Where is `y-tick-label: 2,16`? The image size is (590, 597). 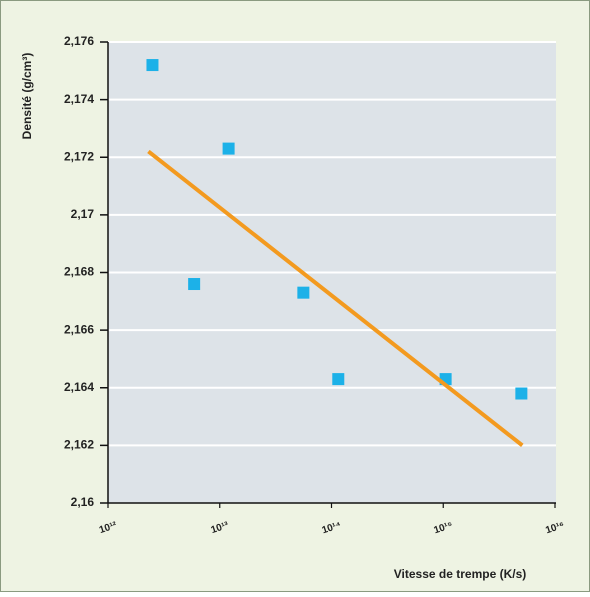 y-tick-label: 2,16 is located at coordinates (83, 502).